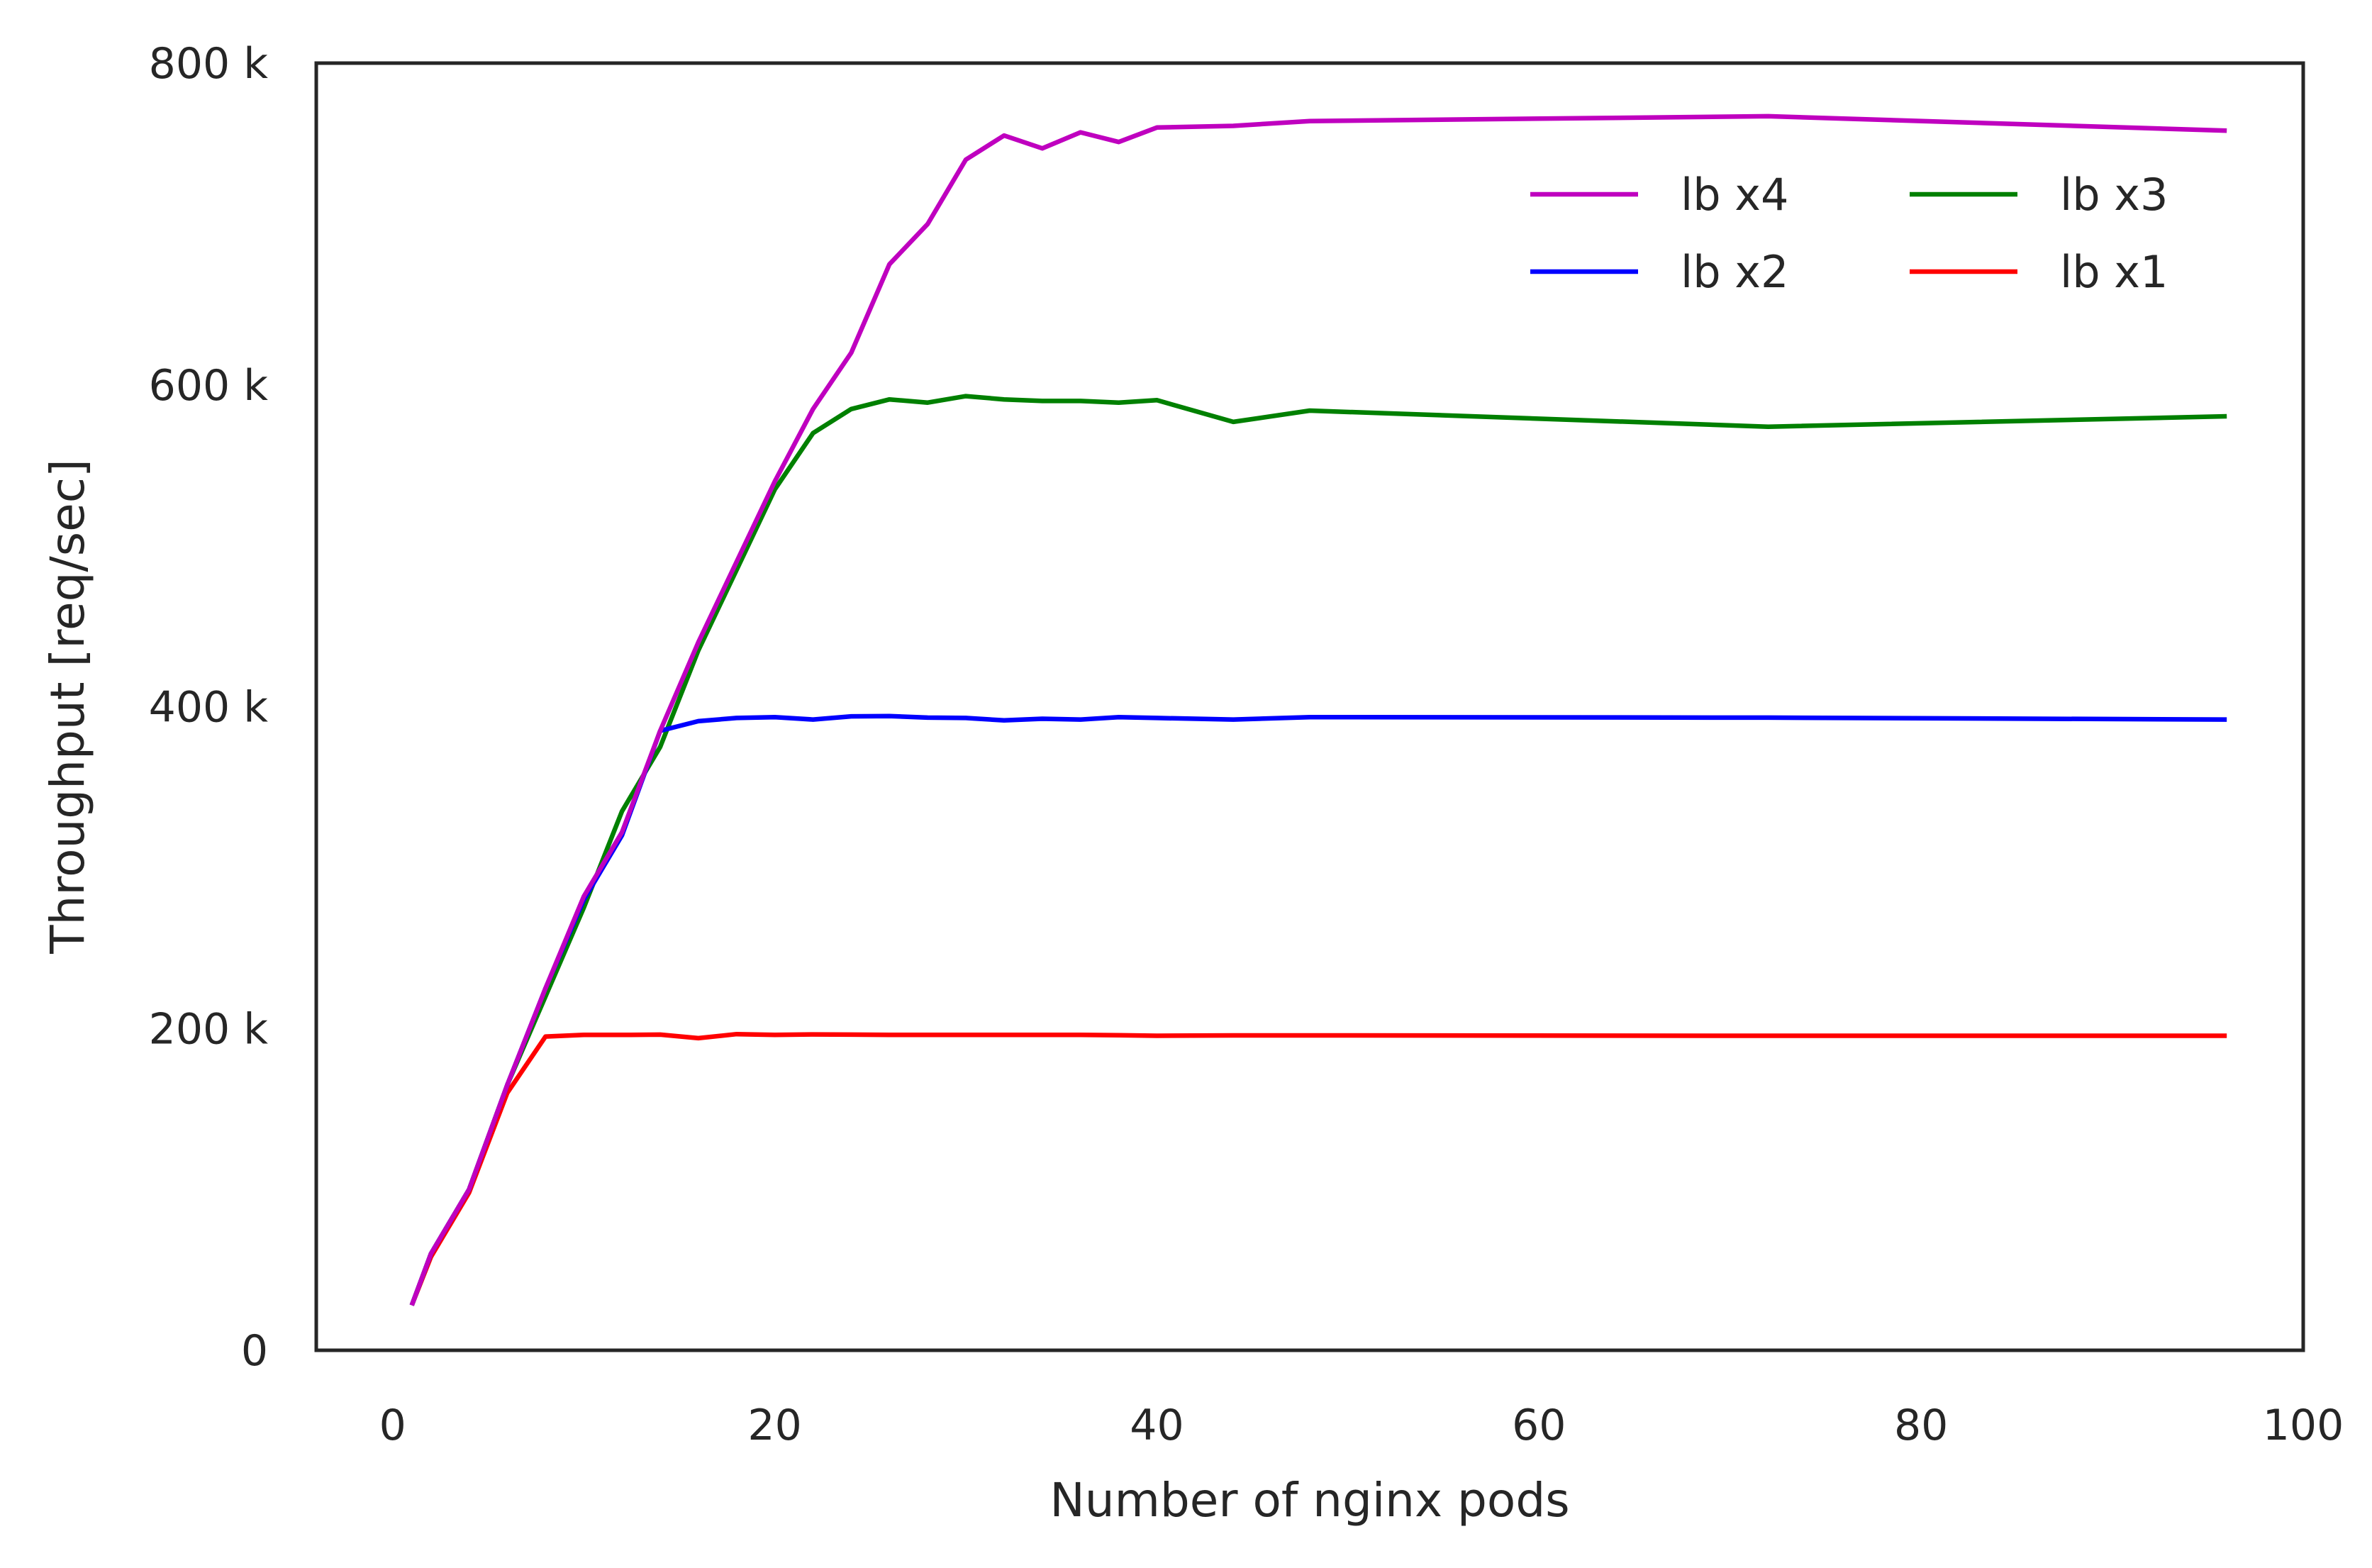  Describe the element at coordinates (392, 1425) in the screenshot. I see `x-tick-label: 0` at that location.